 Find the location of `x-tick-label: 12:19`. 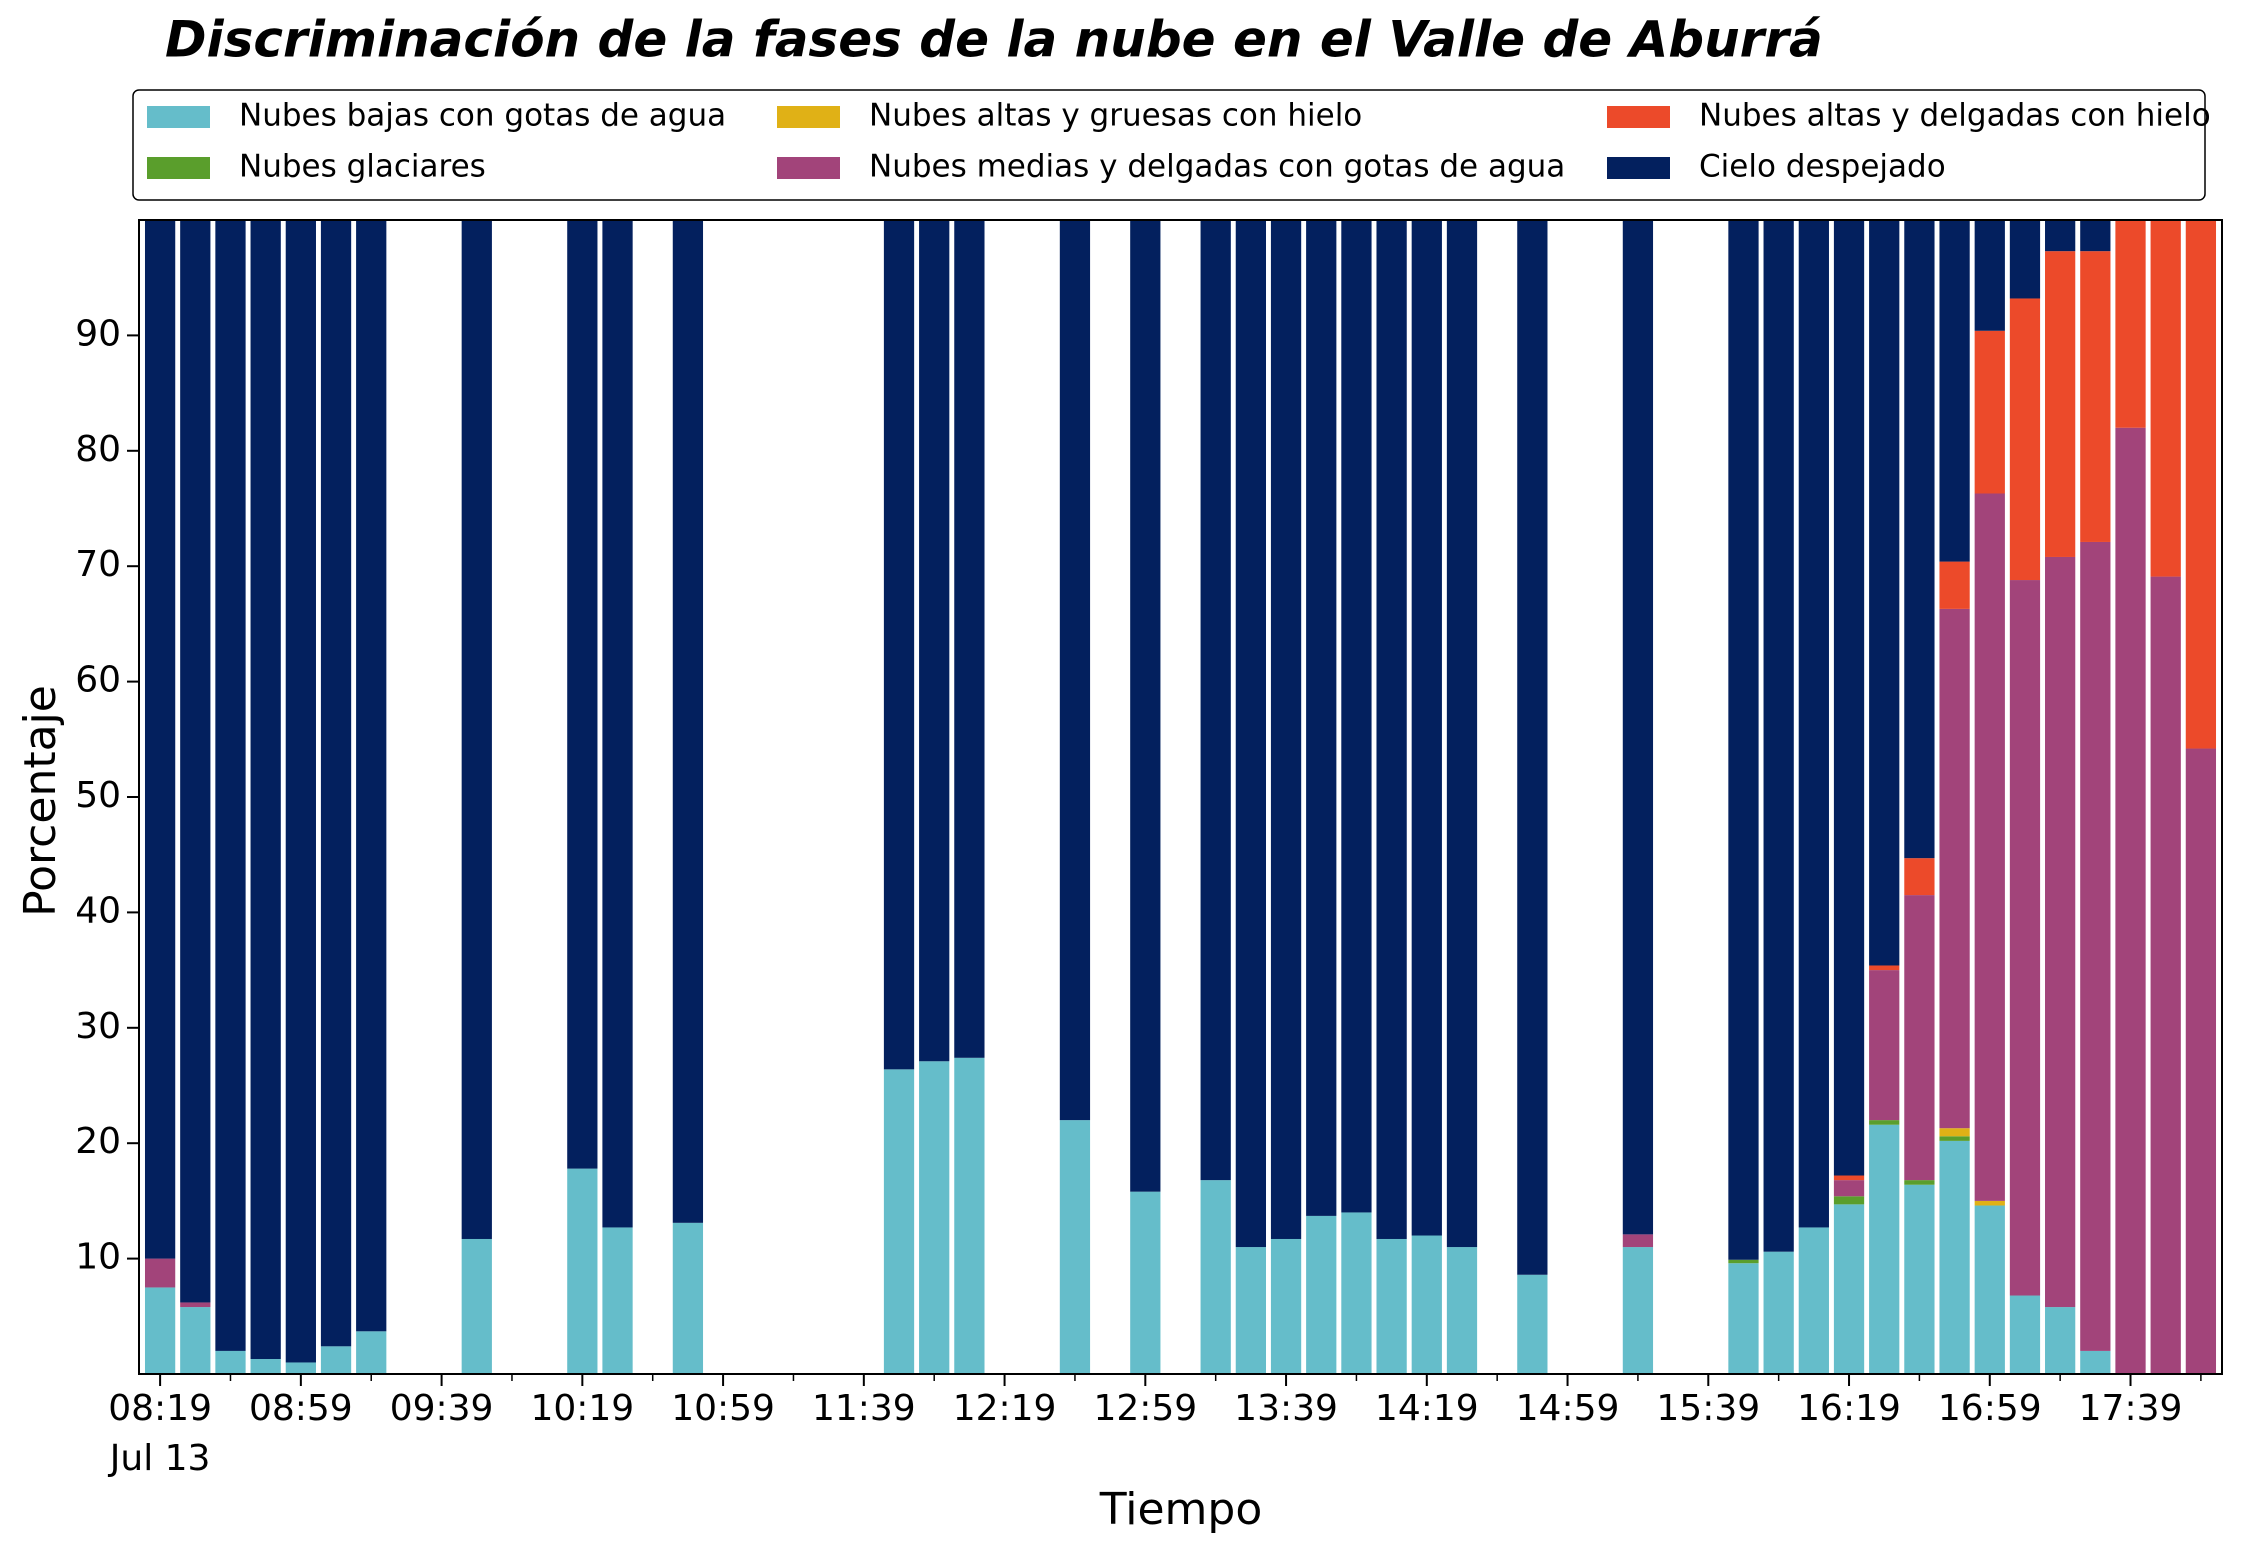

x-tick-label: 12:19 is located at coordinates (1005, 1408).